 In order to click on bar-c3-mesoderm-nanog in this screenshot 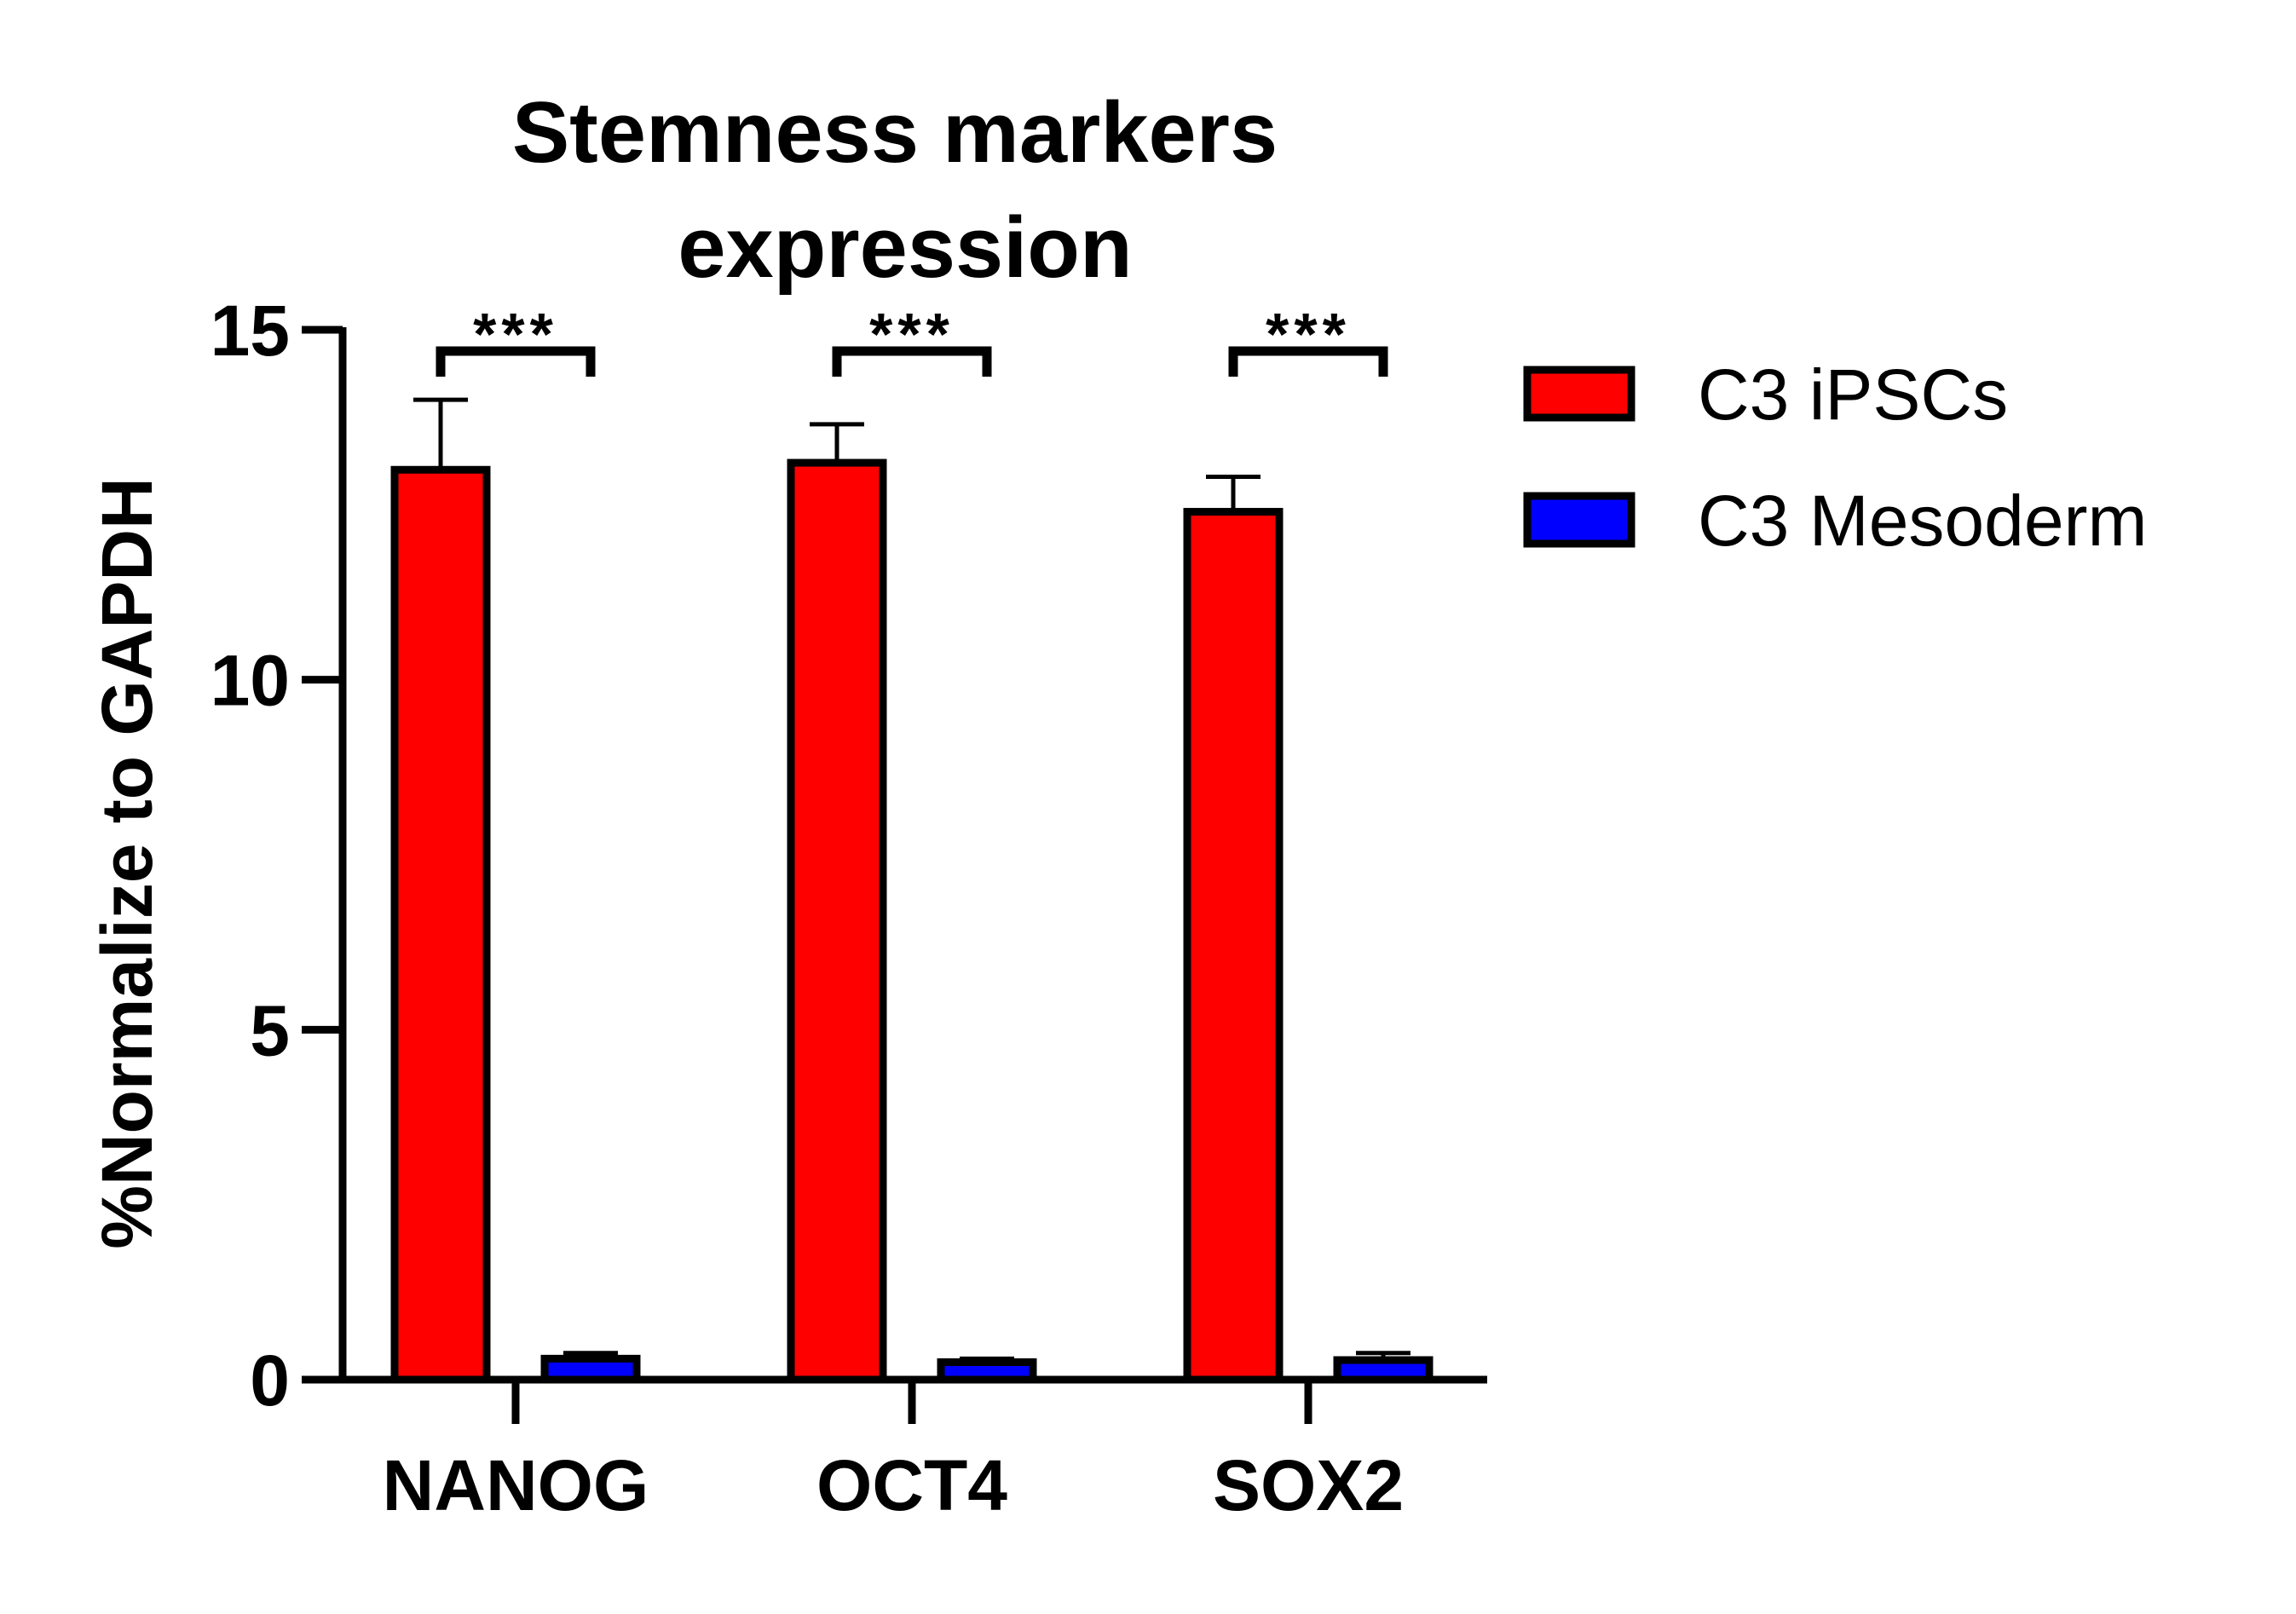, I will do `click(590, 1369)`.